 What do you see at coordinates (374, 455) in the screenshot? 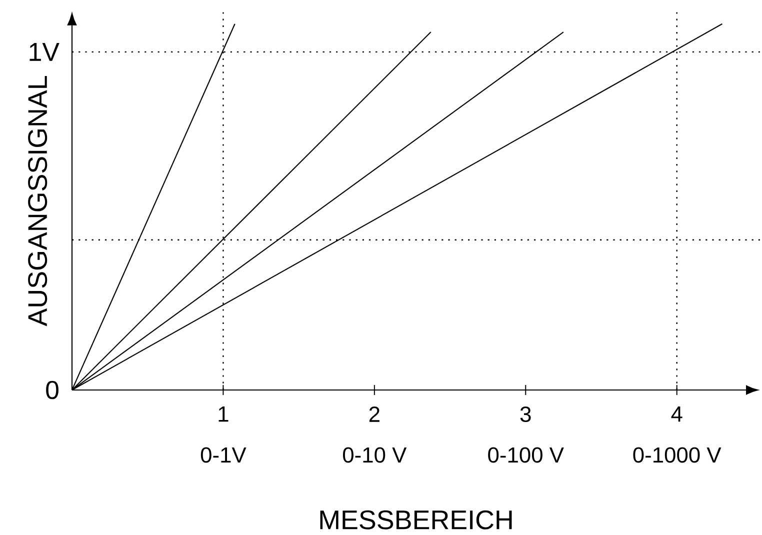
I see `text: 0-10 V` at bounding box center [374, 455].